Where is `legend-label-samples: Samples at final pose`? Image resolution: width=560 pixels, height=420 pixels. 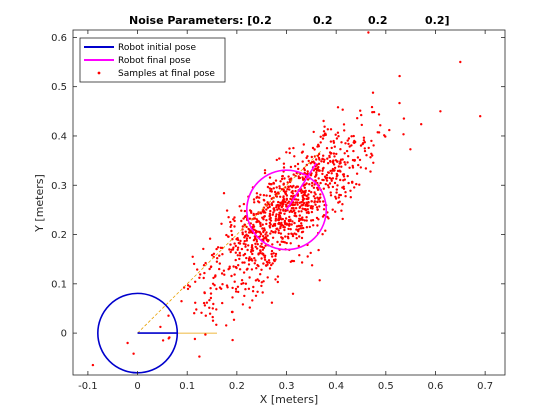 legend-label-samples: Samples at final pose is located at coordinates (166, 74).